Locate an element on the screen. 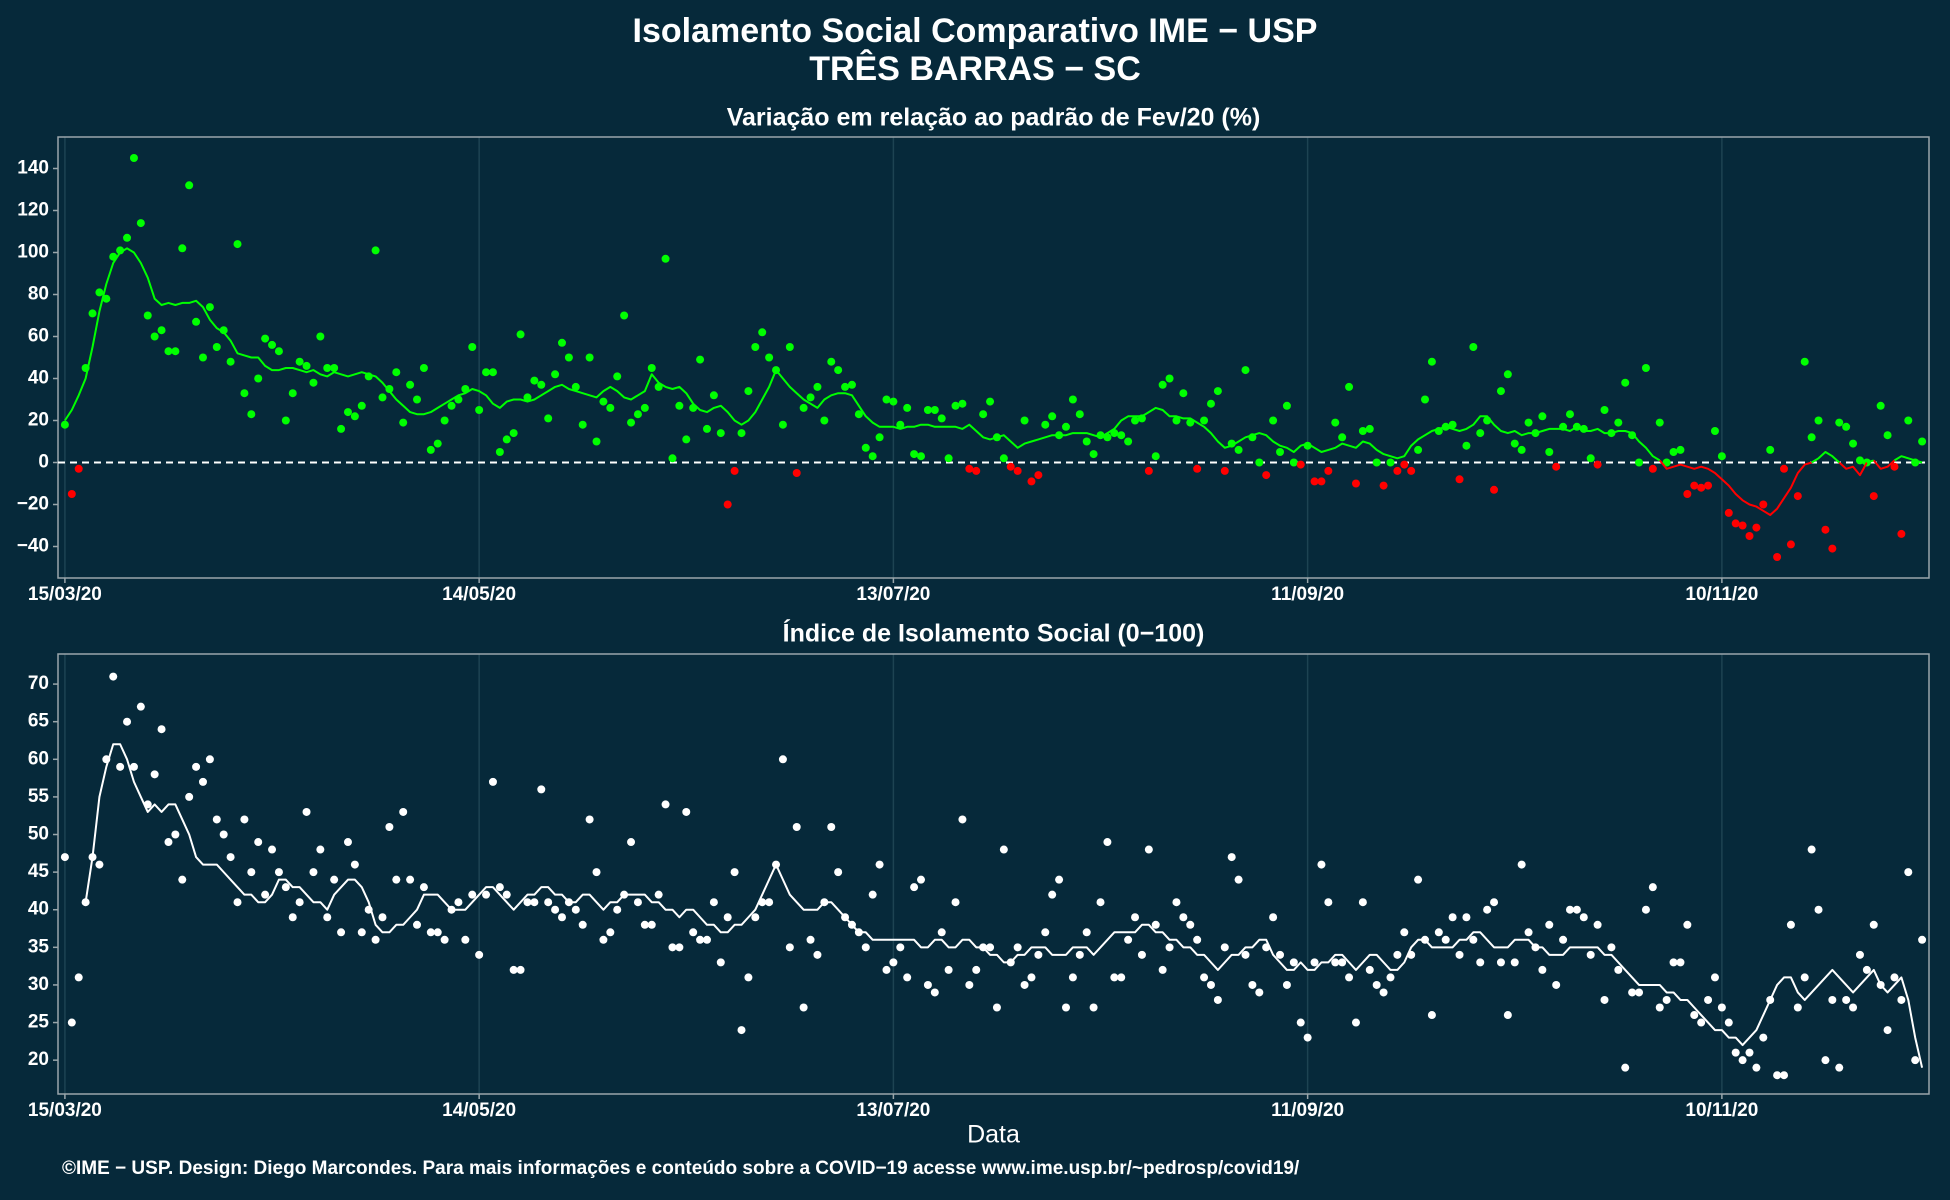 Image resolution: width=1950 pixels, height=1200 pixels. y-tick-label: 40 is located at coordinates (38, 909).